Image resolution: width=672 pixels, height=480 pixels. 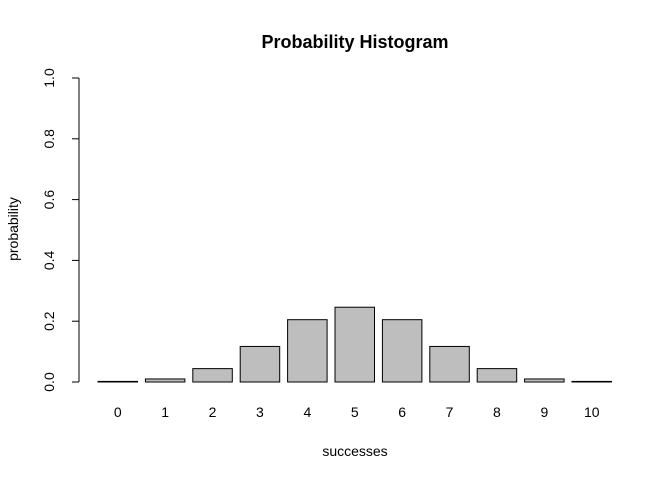 I want to click on x-tick-labels: 0 1 2 3 4 5 6 7 8 9 10, so click(x=357, y=412).